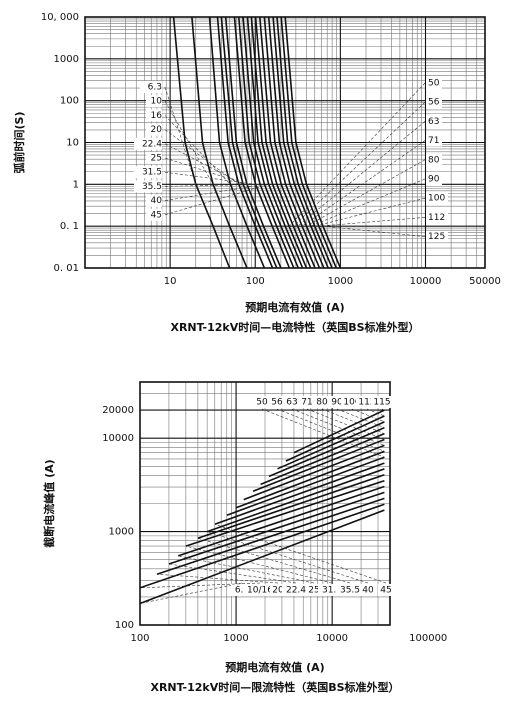 Image resolution: width=523 pixels, height=704 pixels. I want to click on series-label: 90, so click(434, 180).